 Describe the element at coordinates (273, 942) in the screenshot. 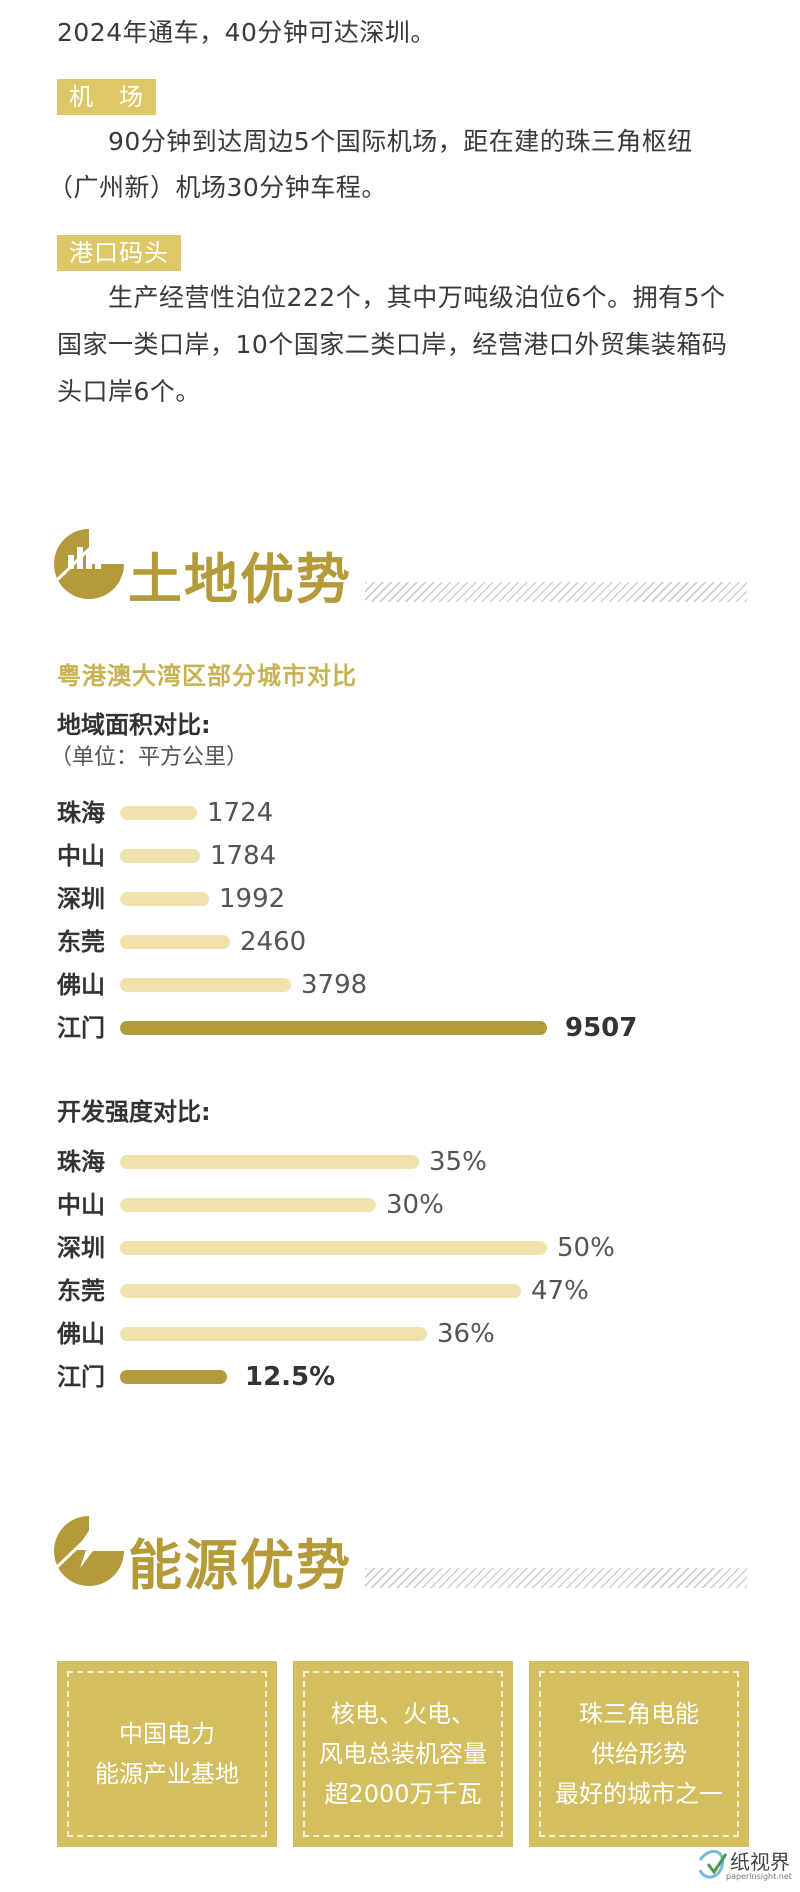

I see `bar-value-label: 2460` at that location.